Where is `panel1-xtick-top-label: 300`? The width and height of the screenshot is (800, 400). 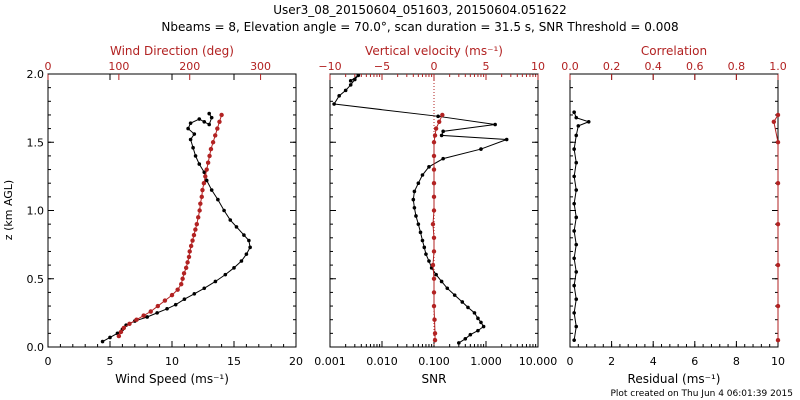 panel1-xtick-top-label: 300 is located at coordinates (260, 66).